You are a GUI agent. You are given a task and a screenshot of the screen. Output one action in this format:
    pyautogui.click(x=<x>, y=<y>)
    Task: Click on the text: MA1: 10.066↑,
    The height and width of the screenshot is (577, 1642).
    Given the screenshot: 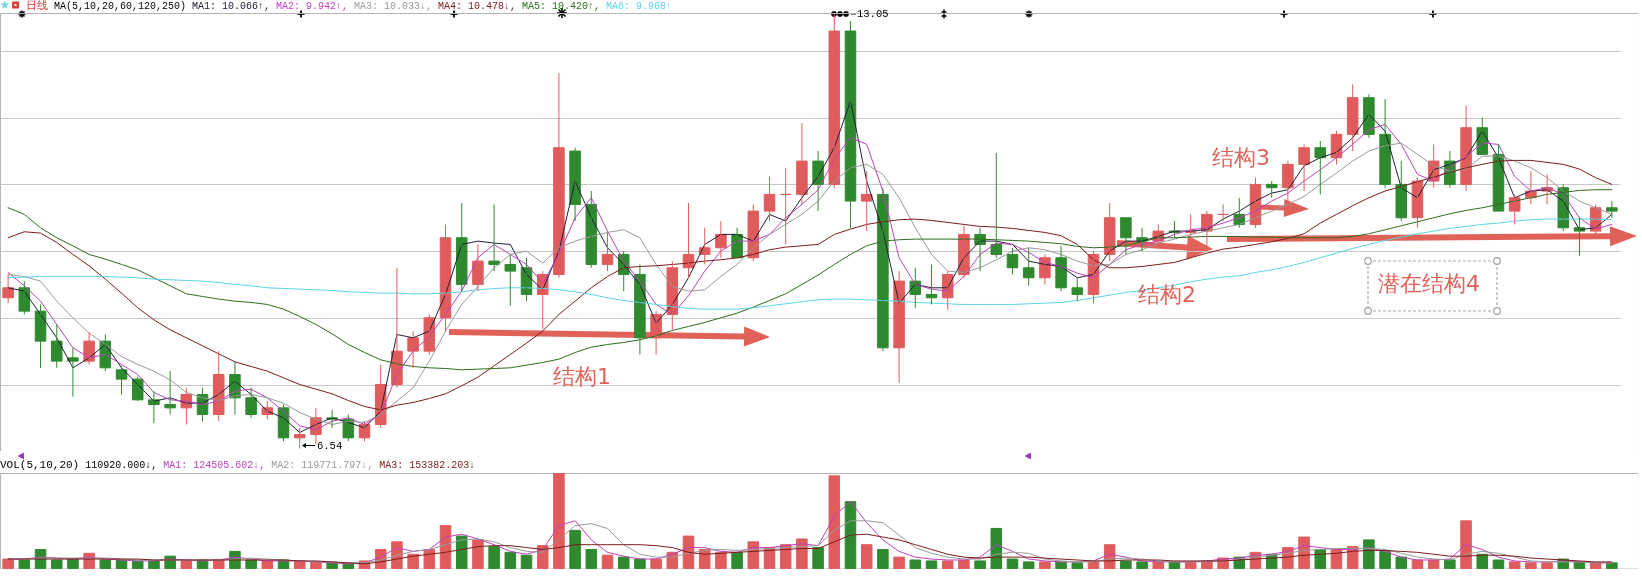 What is the action you would take?
    pyautogui.click(x=231, y=6)
    